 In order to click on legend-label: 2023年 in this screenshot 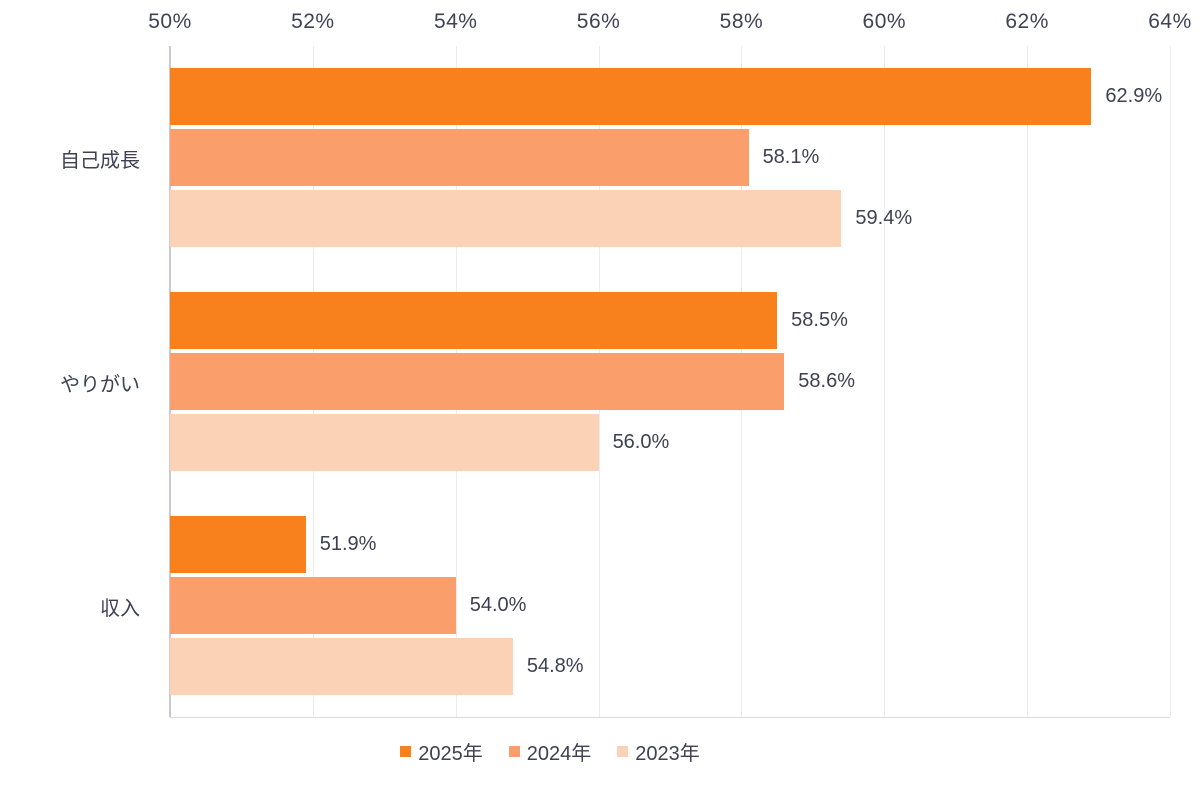, I will do `click(667, 753)`.